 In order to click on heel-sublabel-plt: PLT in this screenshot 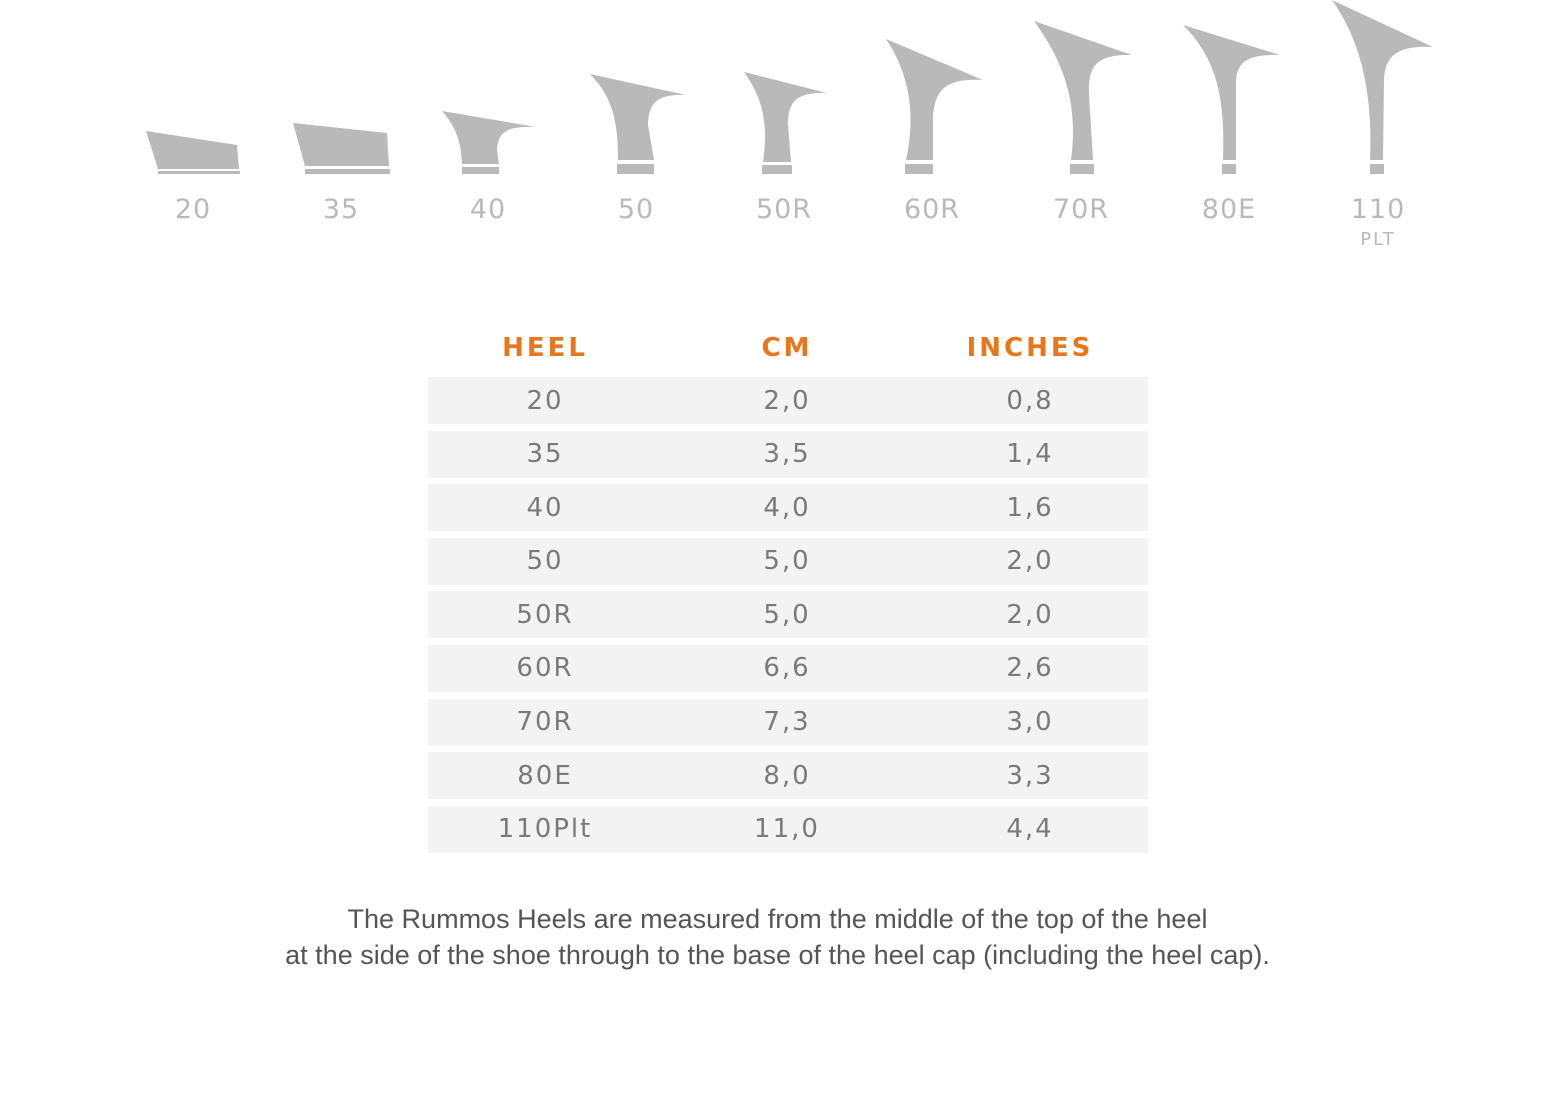, I will do `click(1377, 239)`.